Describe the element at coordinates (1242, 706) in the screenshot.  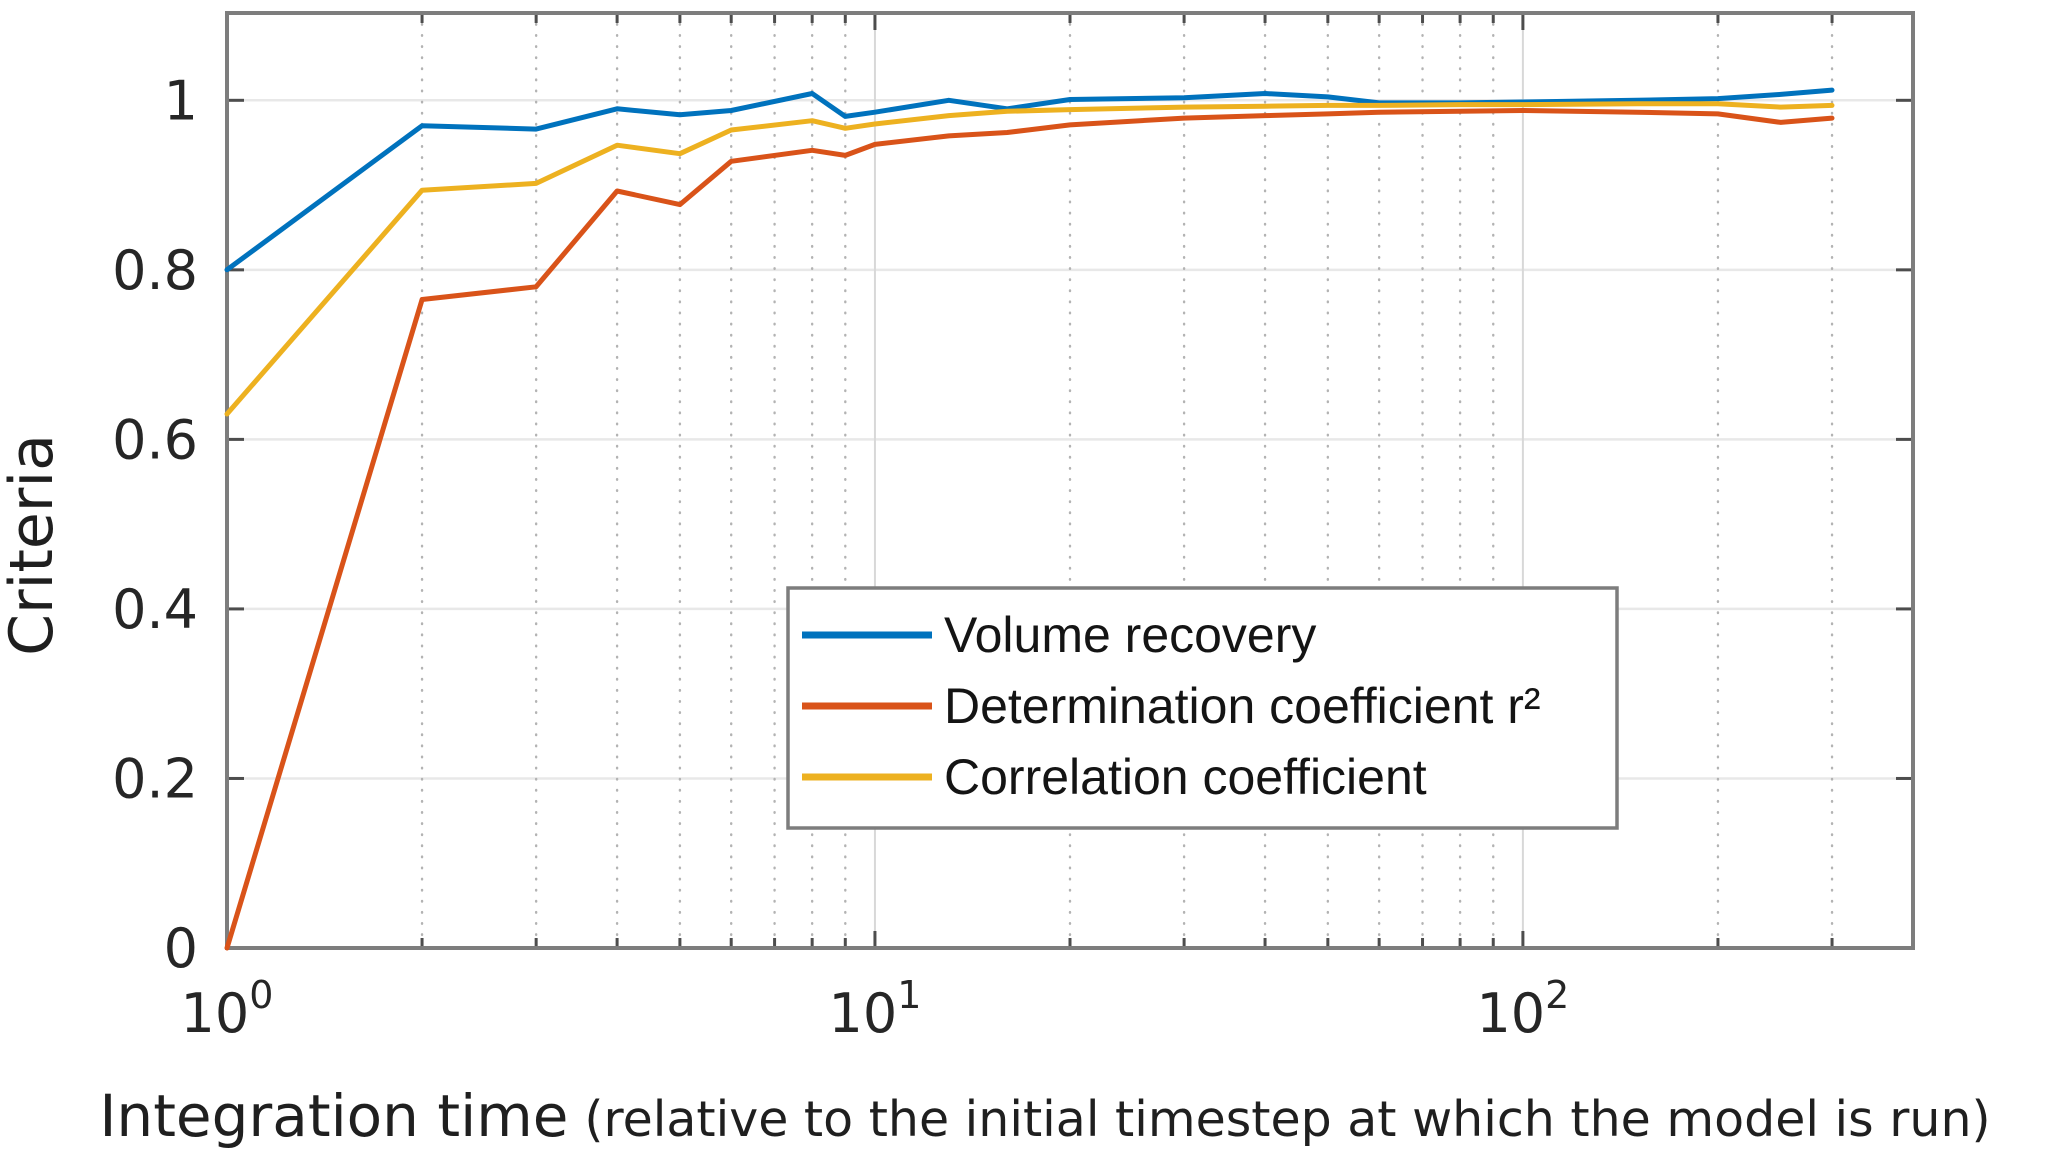
I see `legend-label-determination-coefficient: Determination coefficient r²` at that location.